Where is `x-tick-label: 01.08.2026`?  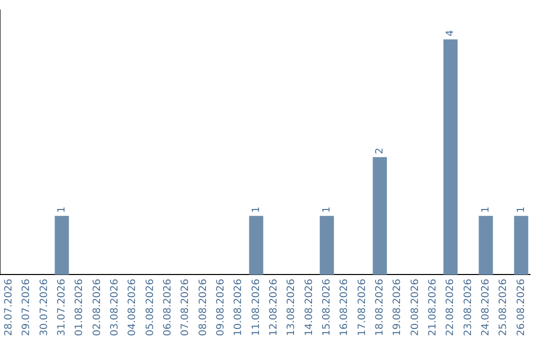 x-tick-label: 01.08.2026 is located at coordinates (80, 307).